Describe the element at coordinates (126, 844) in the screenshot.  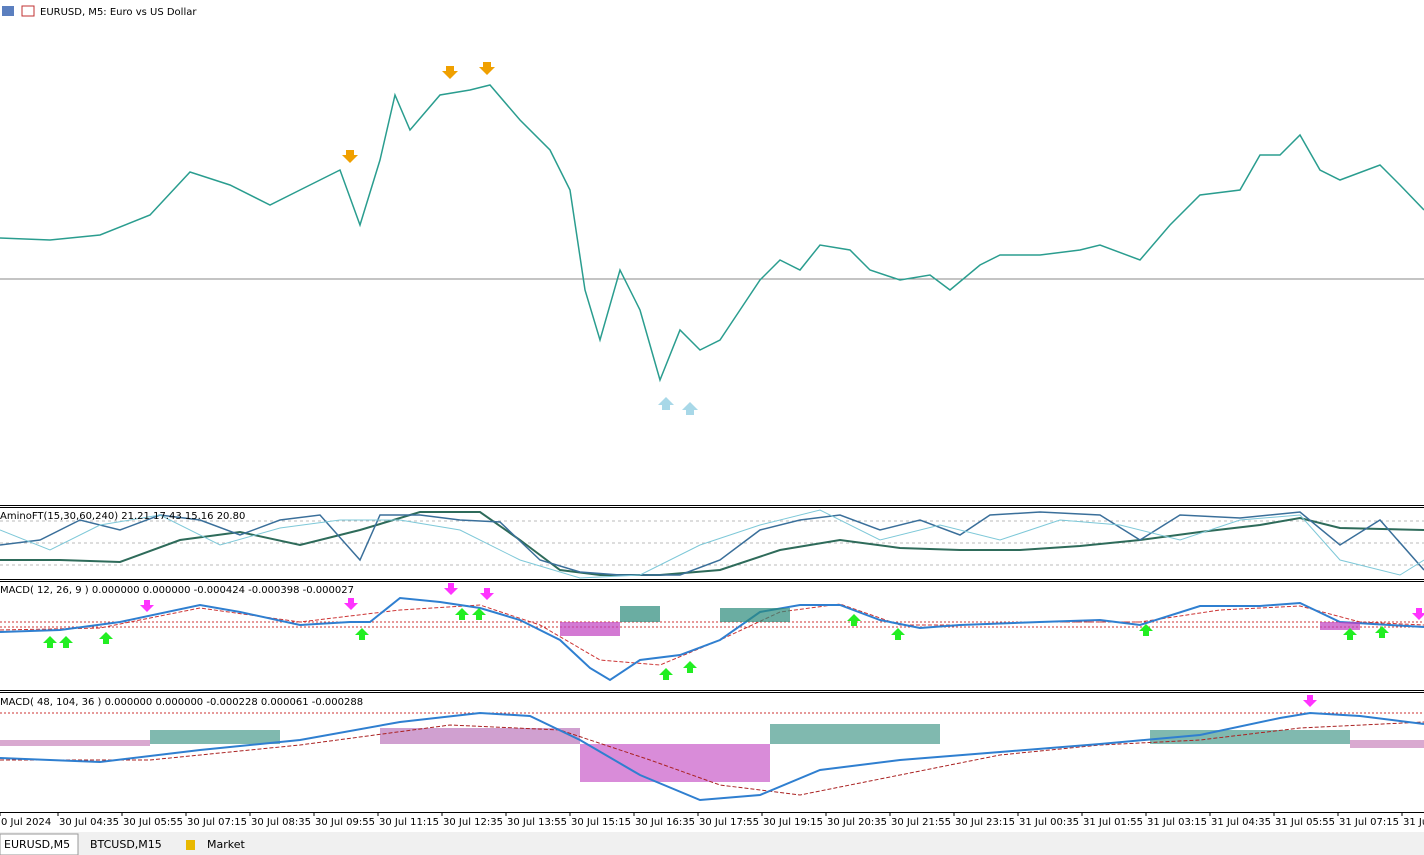
I see `tab: BTCUSD,M15` at that location.